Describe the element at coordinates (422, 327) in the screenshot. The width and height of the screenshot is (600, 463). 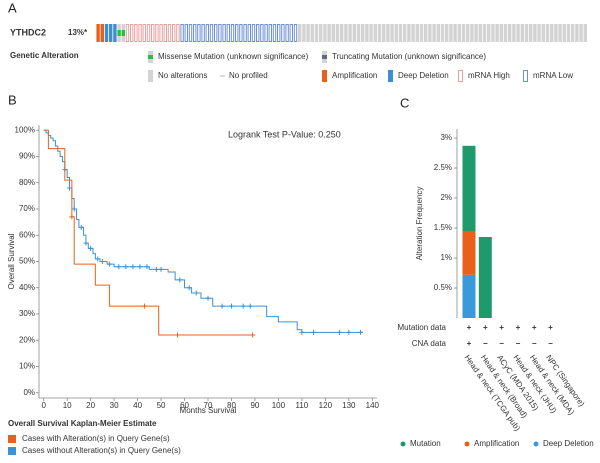
I see `row-label: Mutation data` at that location.